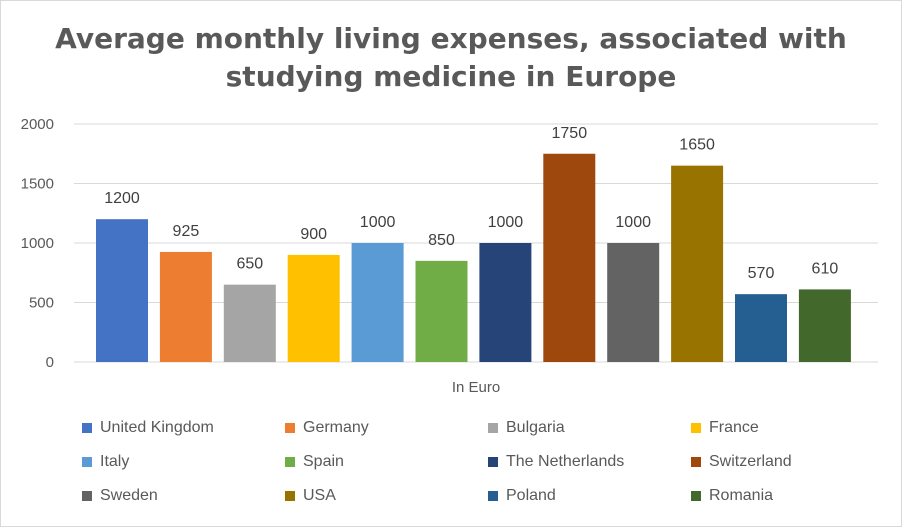  Describe the element at coordinates (570, 133) in the screenshot. I see `data-label: 1750` at that location.